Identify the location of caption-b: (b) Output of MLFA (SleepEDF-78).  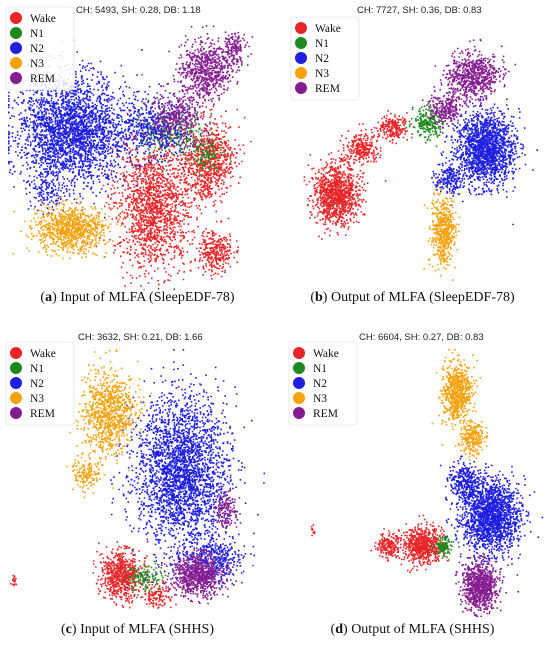
(412, 297).